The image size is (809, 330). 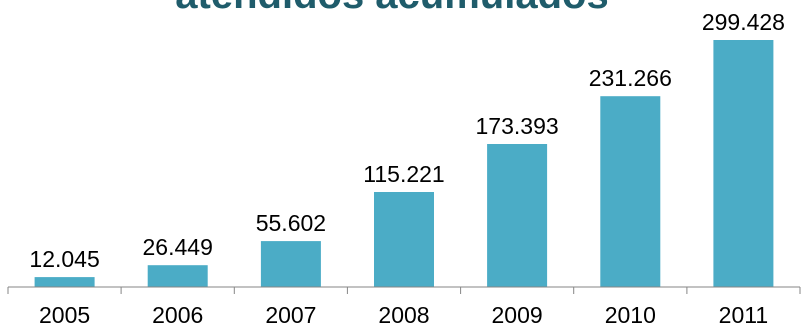 I want to click on x-tick-label-2007: 2007, so click(x=290, y=315).